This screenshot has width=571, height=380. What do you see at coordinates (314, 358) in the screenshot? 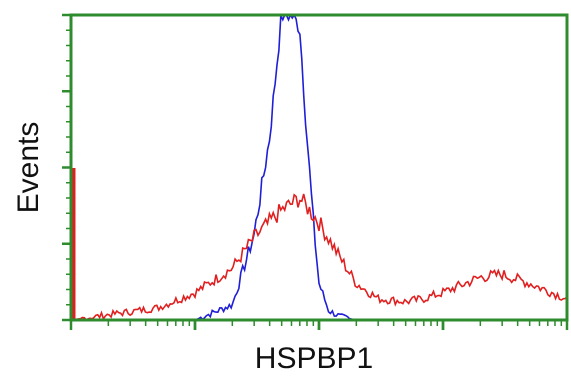
I see `x-axis-label: HSPBP1` at bounding box center [314, 358].